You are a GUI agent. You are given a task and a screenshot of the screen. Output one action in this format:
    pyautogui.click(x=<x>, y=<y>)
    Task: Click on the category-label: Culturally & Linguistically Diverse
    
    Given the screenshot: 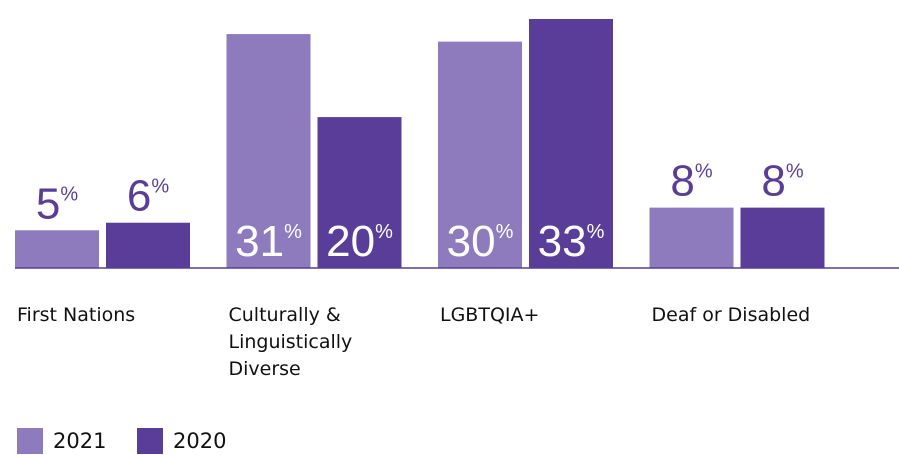 What is the action you would take?
    pyautogui.click(x=290, y=342)
    